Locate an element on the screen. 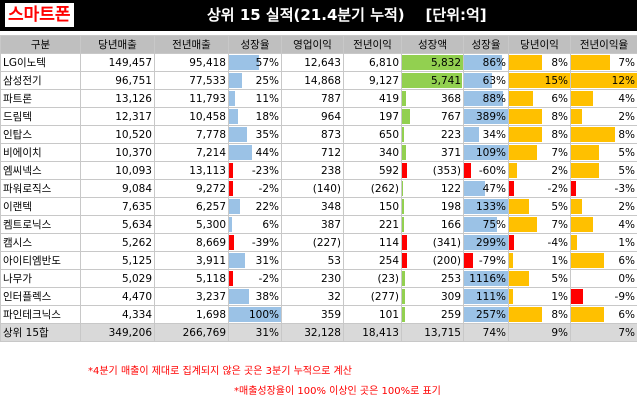  rev-cell: 7,635 is located at coordinates (117, 206).